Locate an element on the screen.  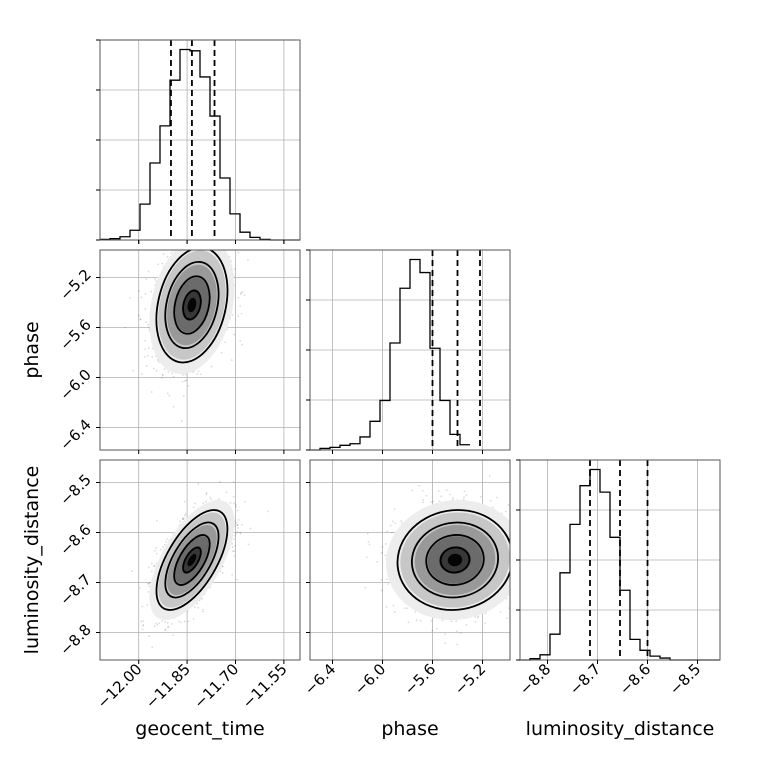
density-level is located at coordinates (192, 305).